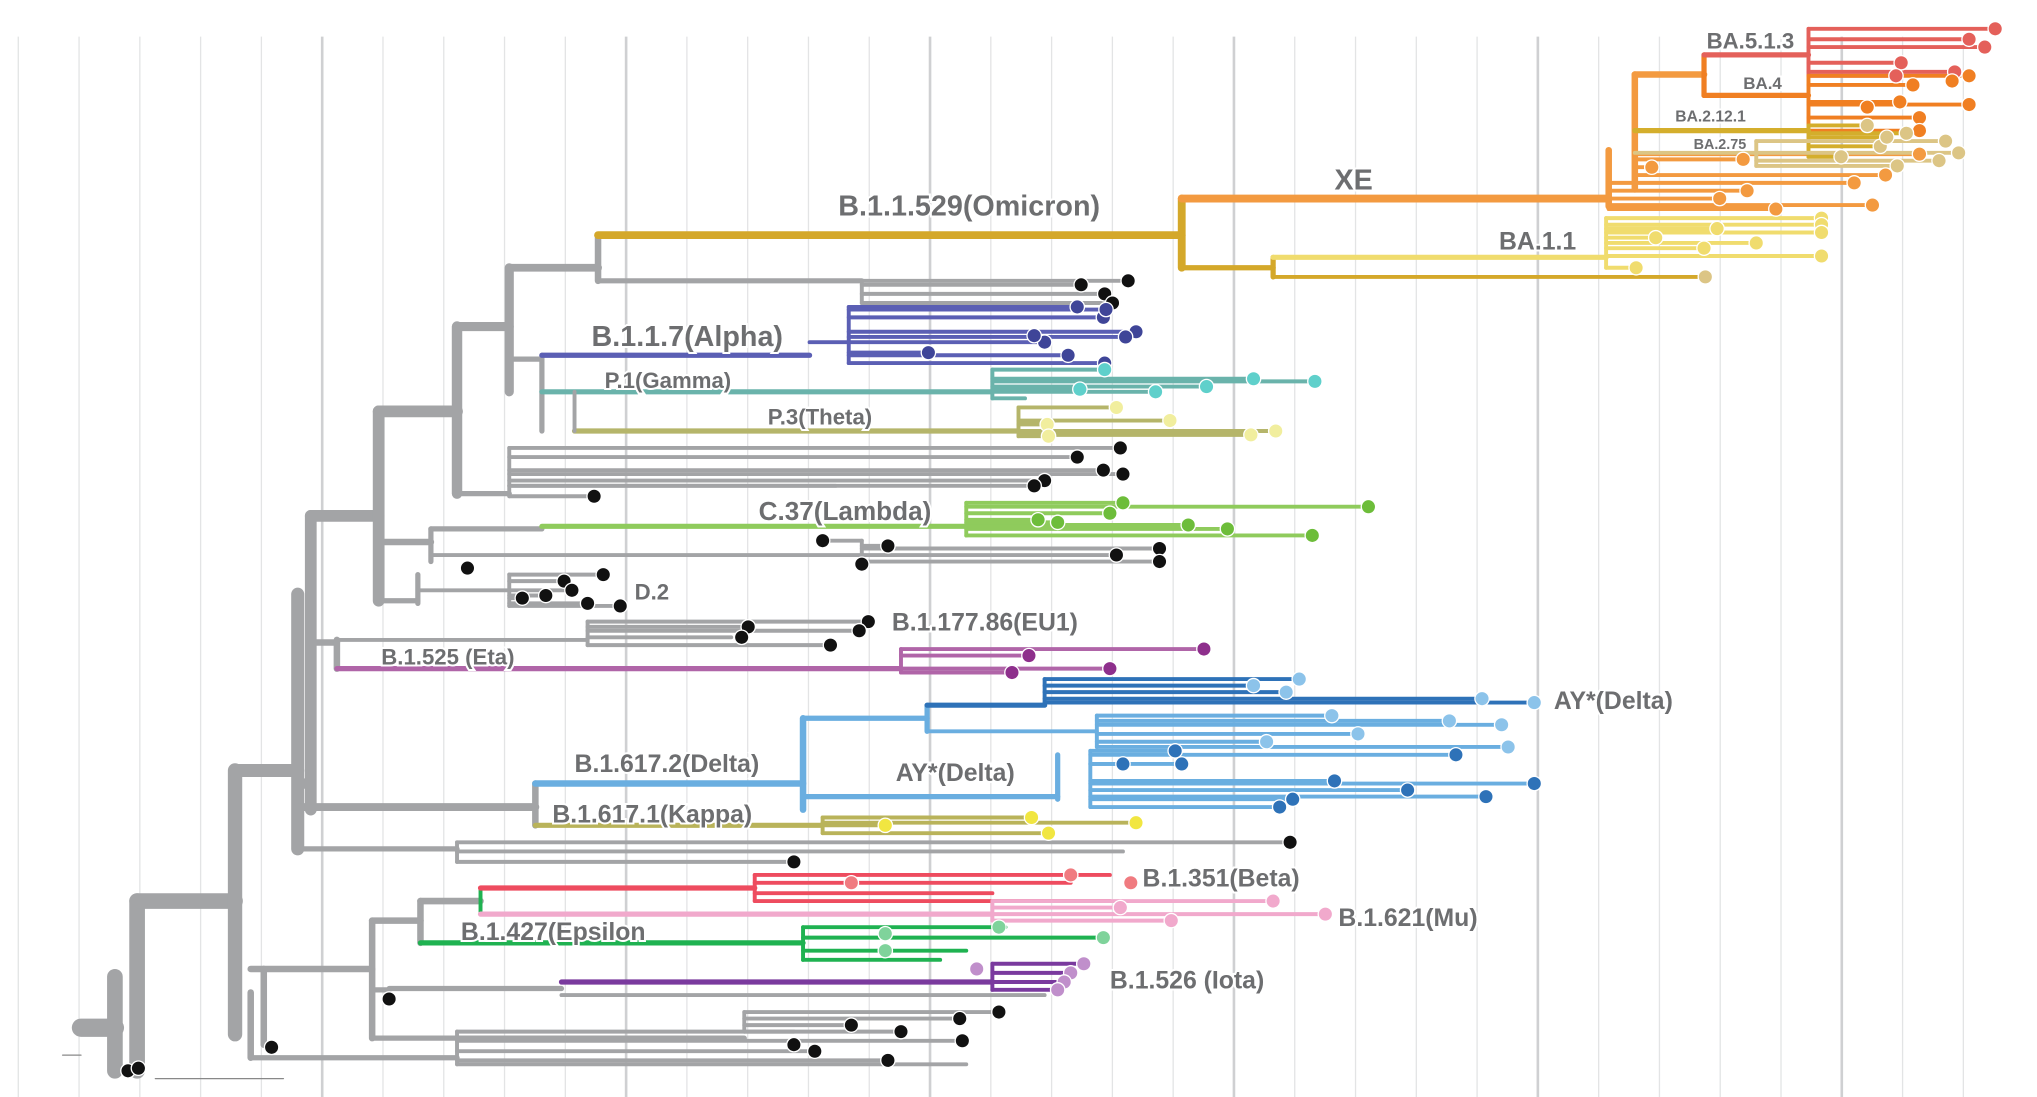  I want to click on label-ba1-1: BA.1.1, so click(1537, 241).